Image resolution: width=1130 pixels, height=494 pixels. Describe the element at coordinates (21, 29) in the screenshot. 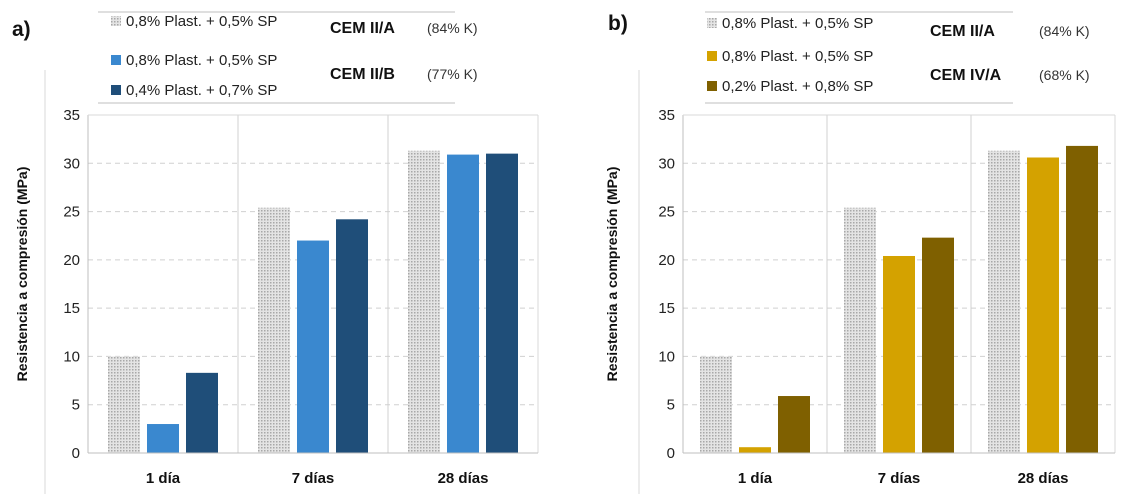

I see `panel-label: a)` at that location.